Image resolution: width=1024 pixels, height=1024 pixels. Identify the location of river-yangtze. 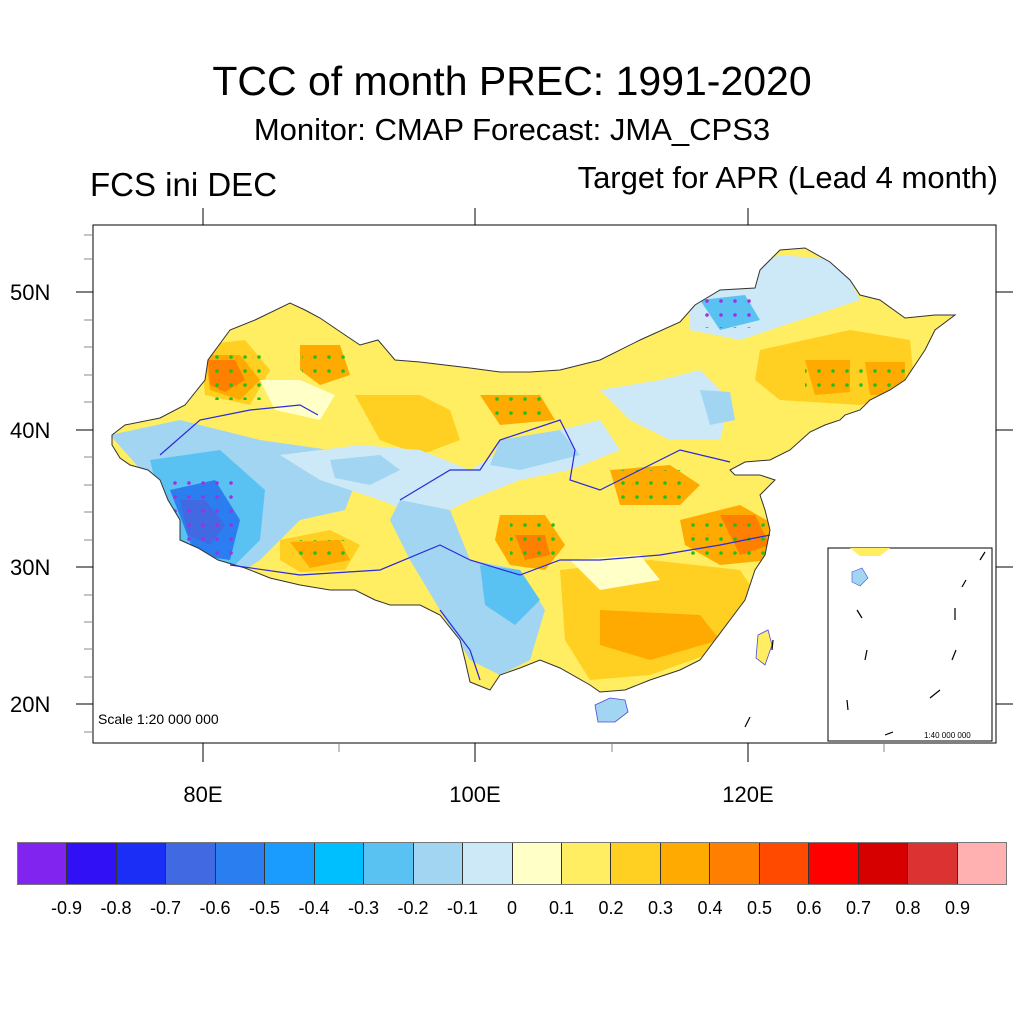
(500, 555).